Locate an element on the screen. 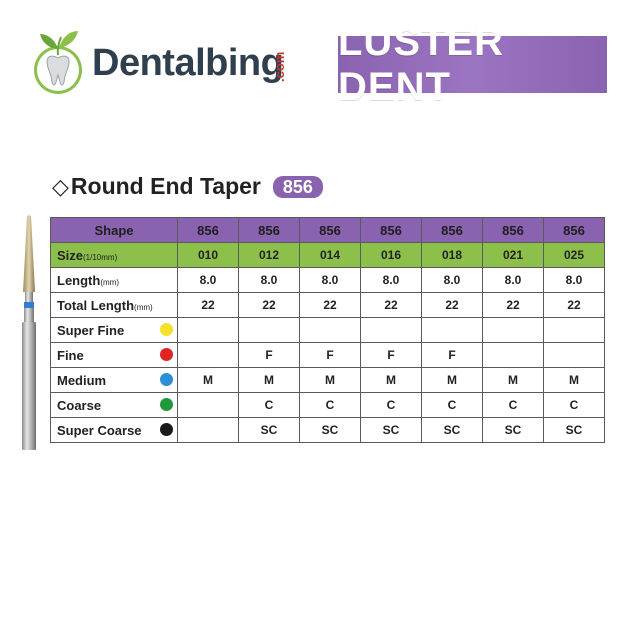 The width and height of the screenshot is (620, 620). grit-row-medium: Medium M M M M M M M is located at coordinates (327, 380).